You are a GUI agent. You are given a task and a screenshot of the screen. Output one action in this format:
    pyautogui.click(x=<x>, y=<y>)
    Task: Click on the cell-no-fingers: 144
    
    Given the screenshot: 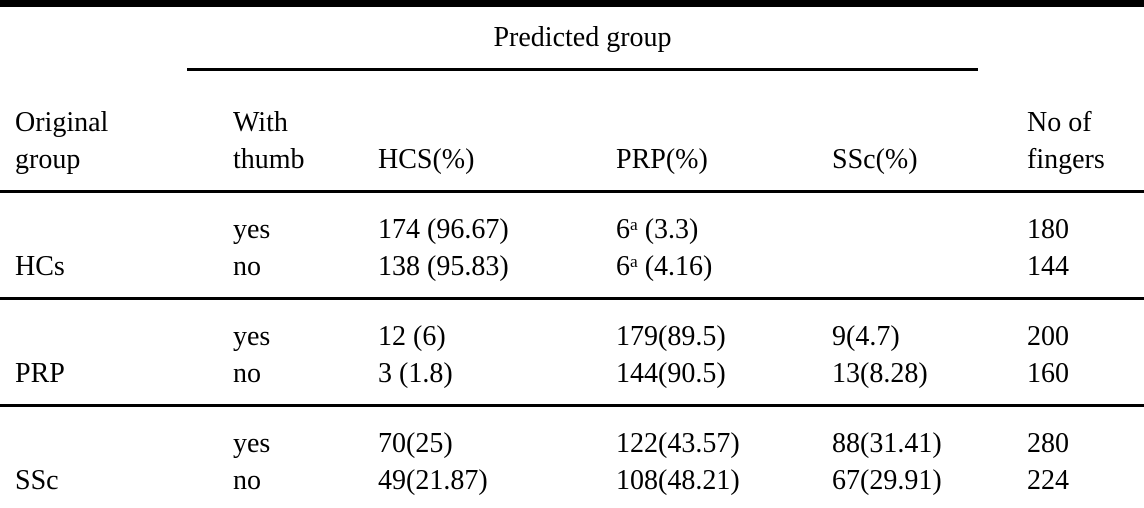 What is the action you would take?
    pyautogui.click(x=1061, y=274)
    